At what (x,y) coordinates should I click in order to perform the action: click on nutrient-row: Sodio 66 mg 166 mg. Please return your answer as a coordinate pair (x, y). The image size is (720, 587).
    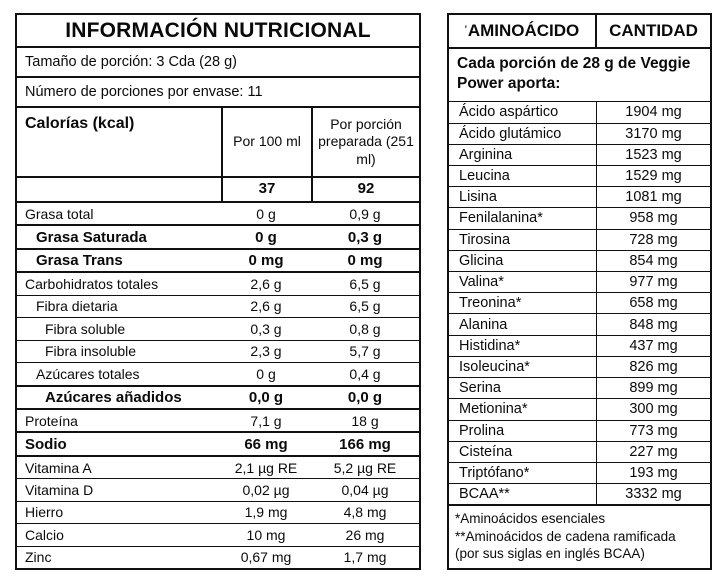
    Looking at the image, I should click on (218, 442).